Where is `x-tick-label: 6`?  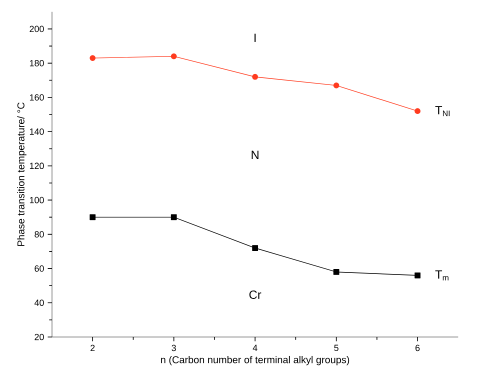 x-tick-label: 6 is located at coordinates (418, 348).